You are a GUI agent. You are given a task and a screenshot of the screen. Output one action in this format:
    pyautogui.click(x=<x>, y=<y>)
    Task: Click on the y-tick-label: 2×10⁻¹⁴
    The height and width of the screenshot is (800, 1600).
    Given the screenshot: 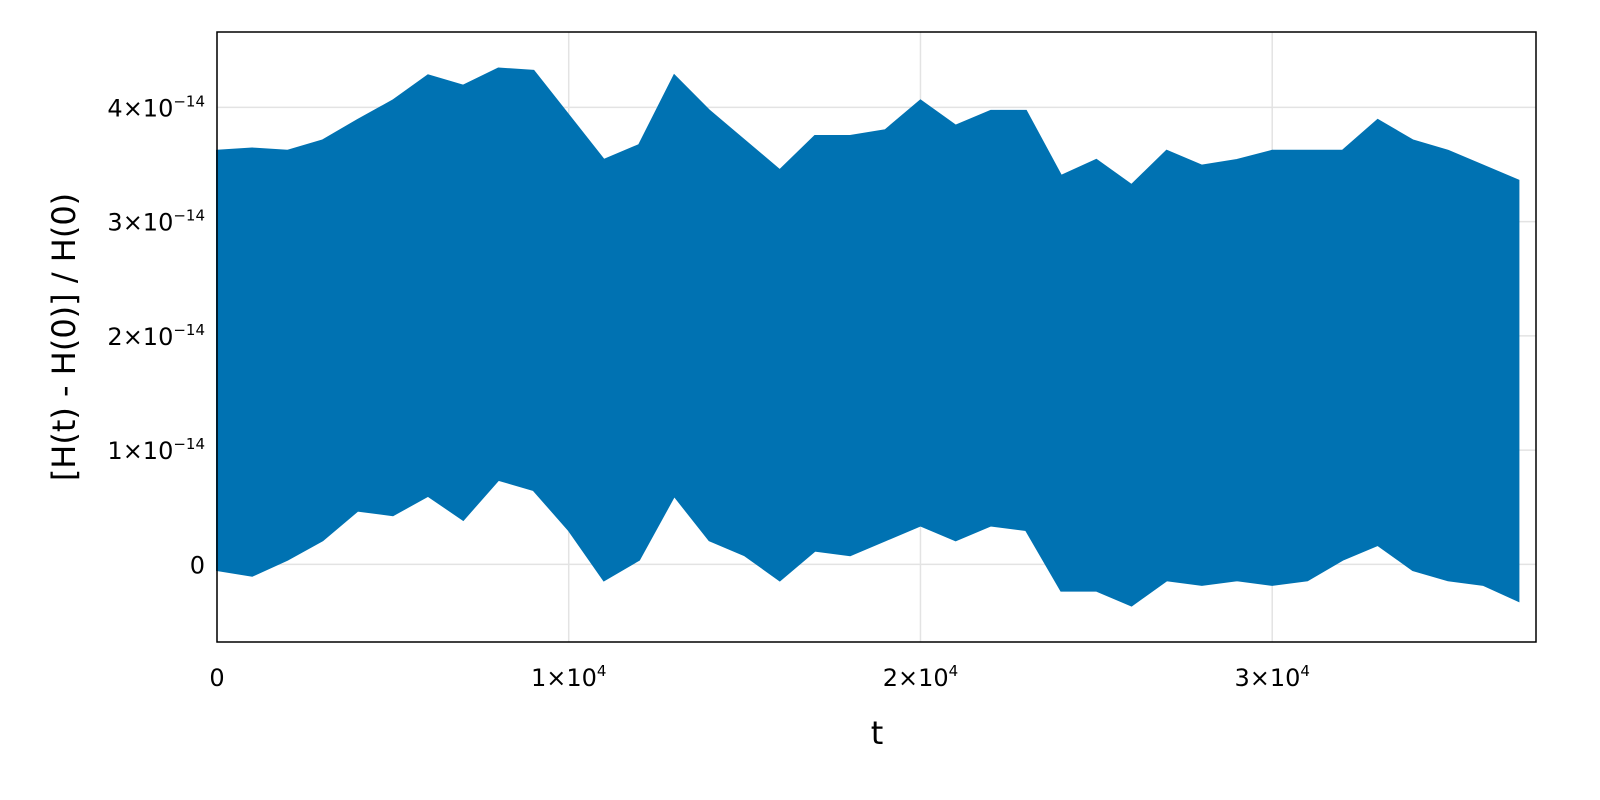 What is the action you would take?
    pyautogui.click(x=156, y=336)
    